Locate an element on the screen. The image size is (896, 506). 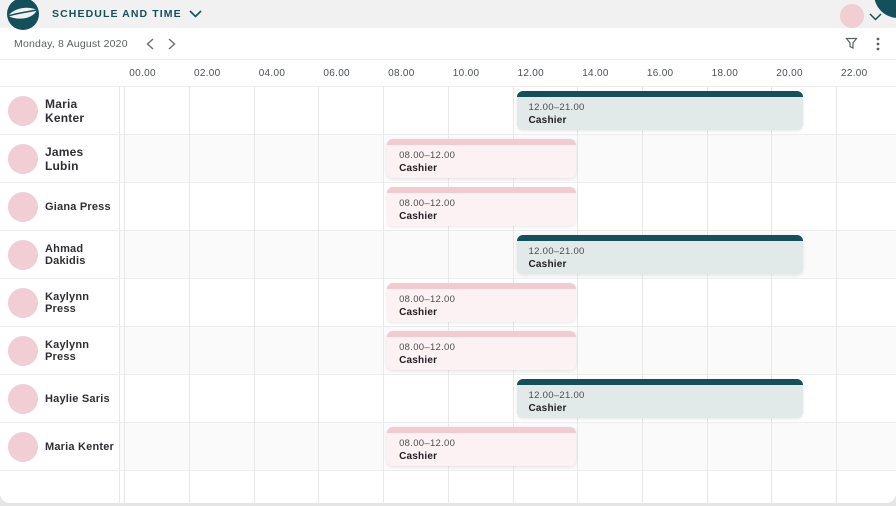
employee-cell: James Lubin is located at coordinates (60, 158).